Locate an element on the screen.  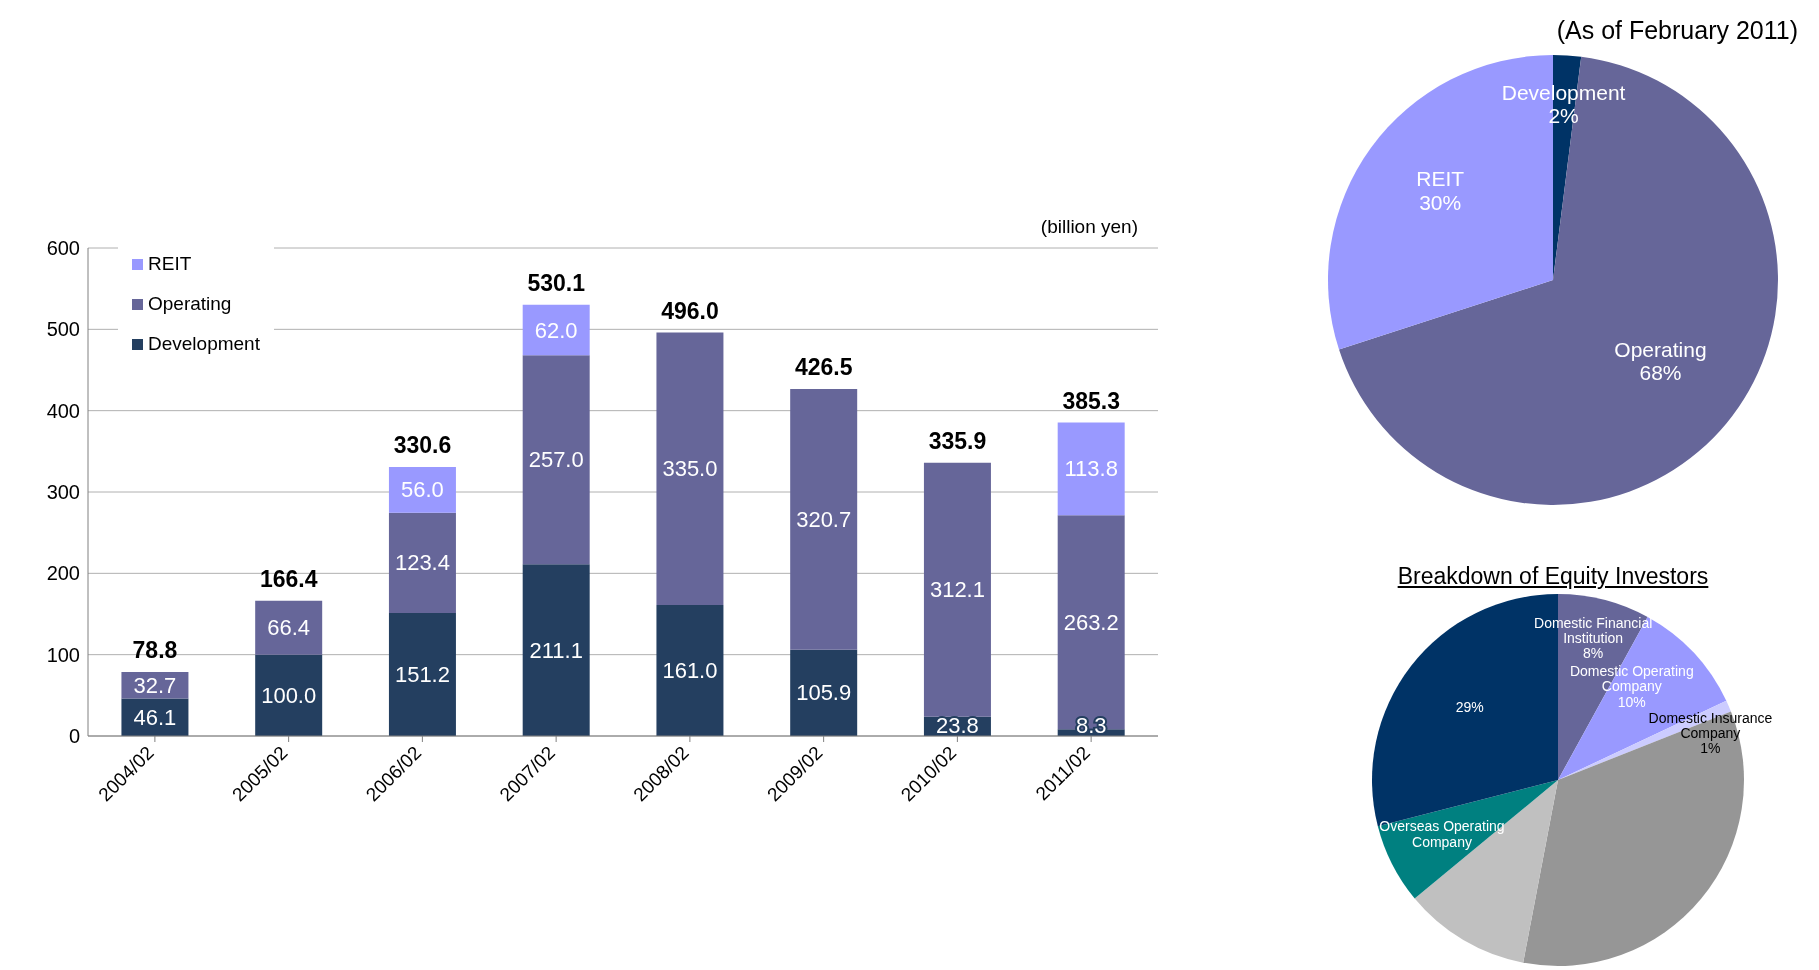
data-label: 46.1 is located at coordinates (155, 717).